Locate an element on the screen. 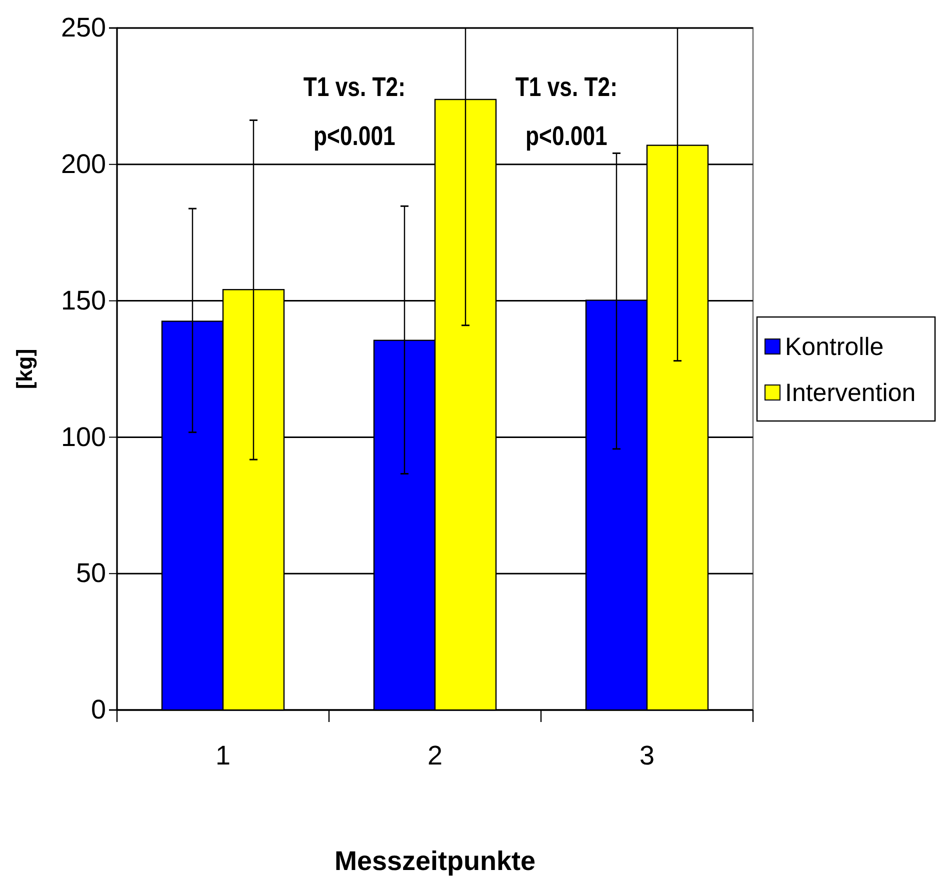  x-tick-label: 2 is located at coordinates (435, 755).